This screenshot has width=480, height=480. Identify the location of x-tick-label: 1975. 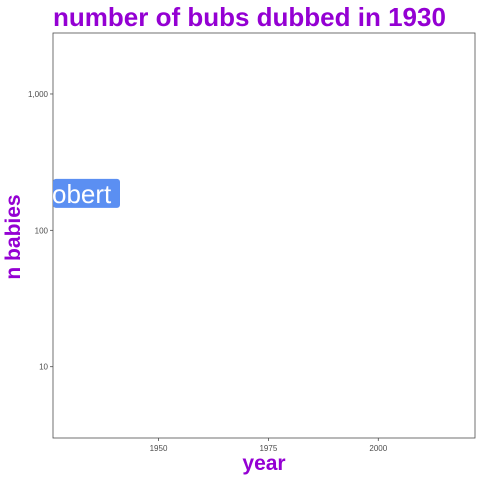
(268, 448).